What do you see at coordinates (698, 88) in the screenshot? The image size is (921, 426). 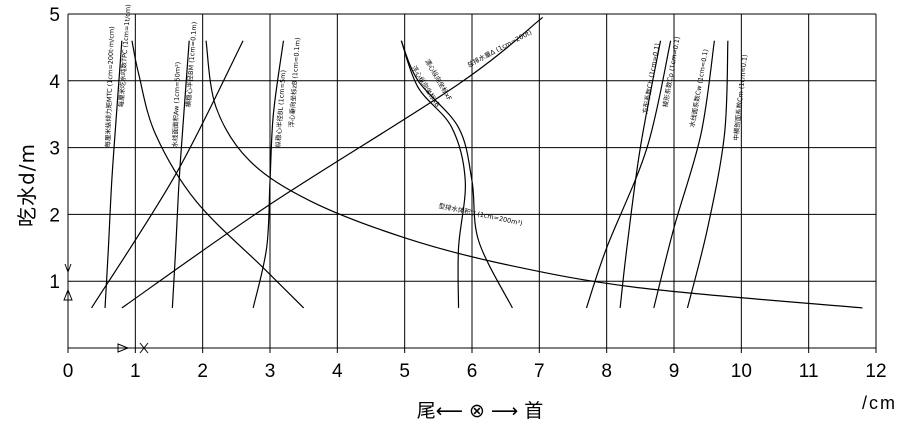 I see `curve-label: 水线面系数Cw (1cm=0.1)` at bounding box center [698, 88].